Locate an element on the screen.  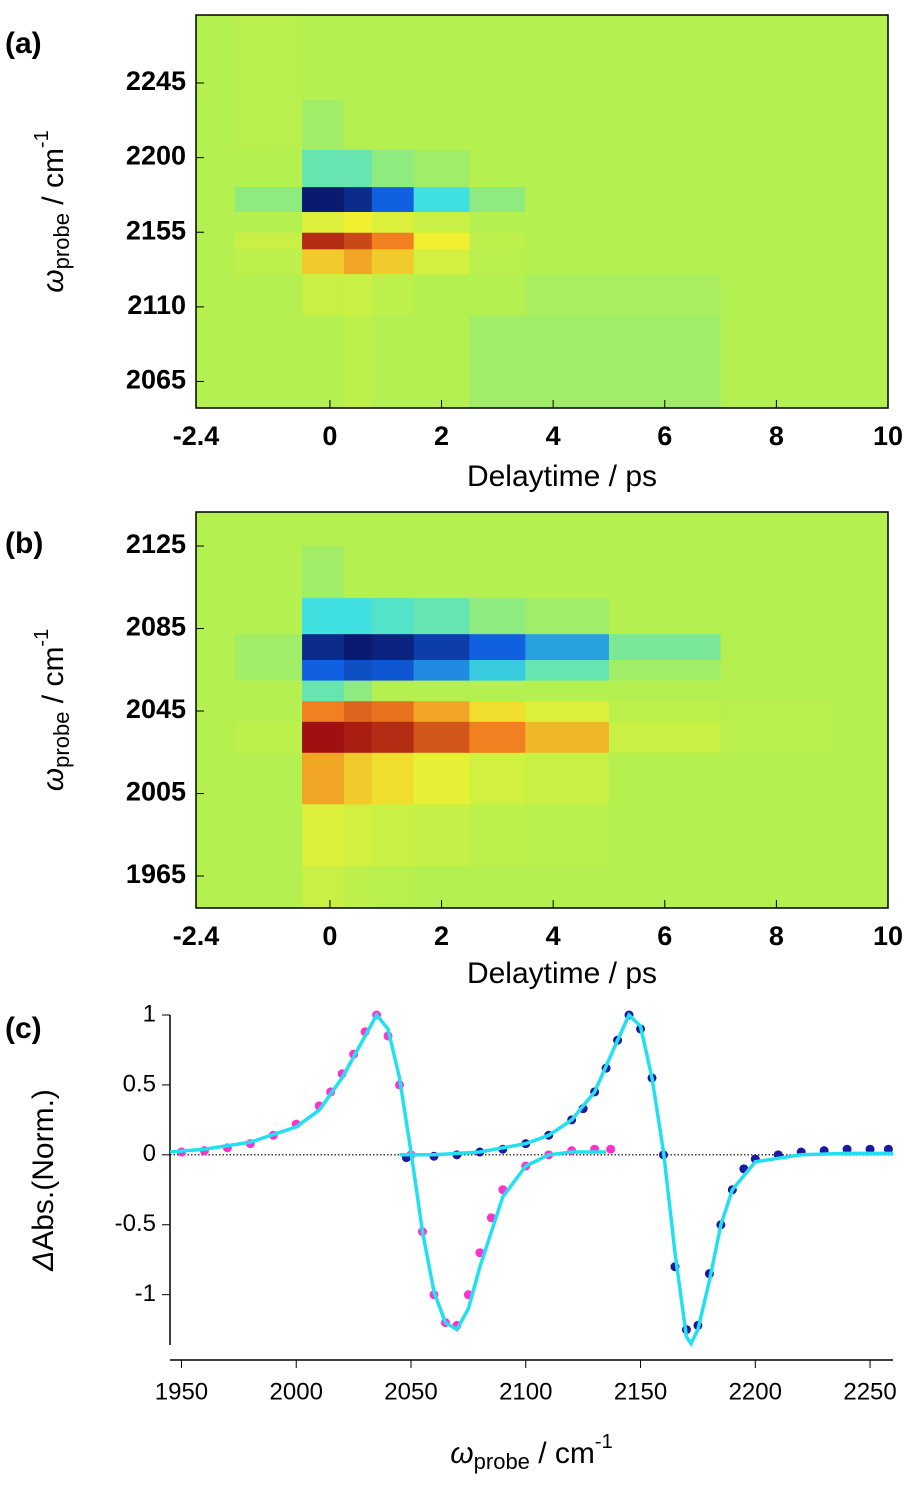
x-tick-label: 2250 is located at coordinates (869, 1391).